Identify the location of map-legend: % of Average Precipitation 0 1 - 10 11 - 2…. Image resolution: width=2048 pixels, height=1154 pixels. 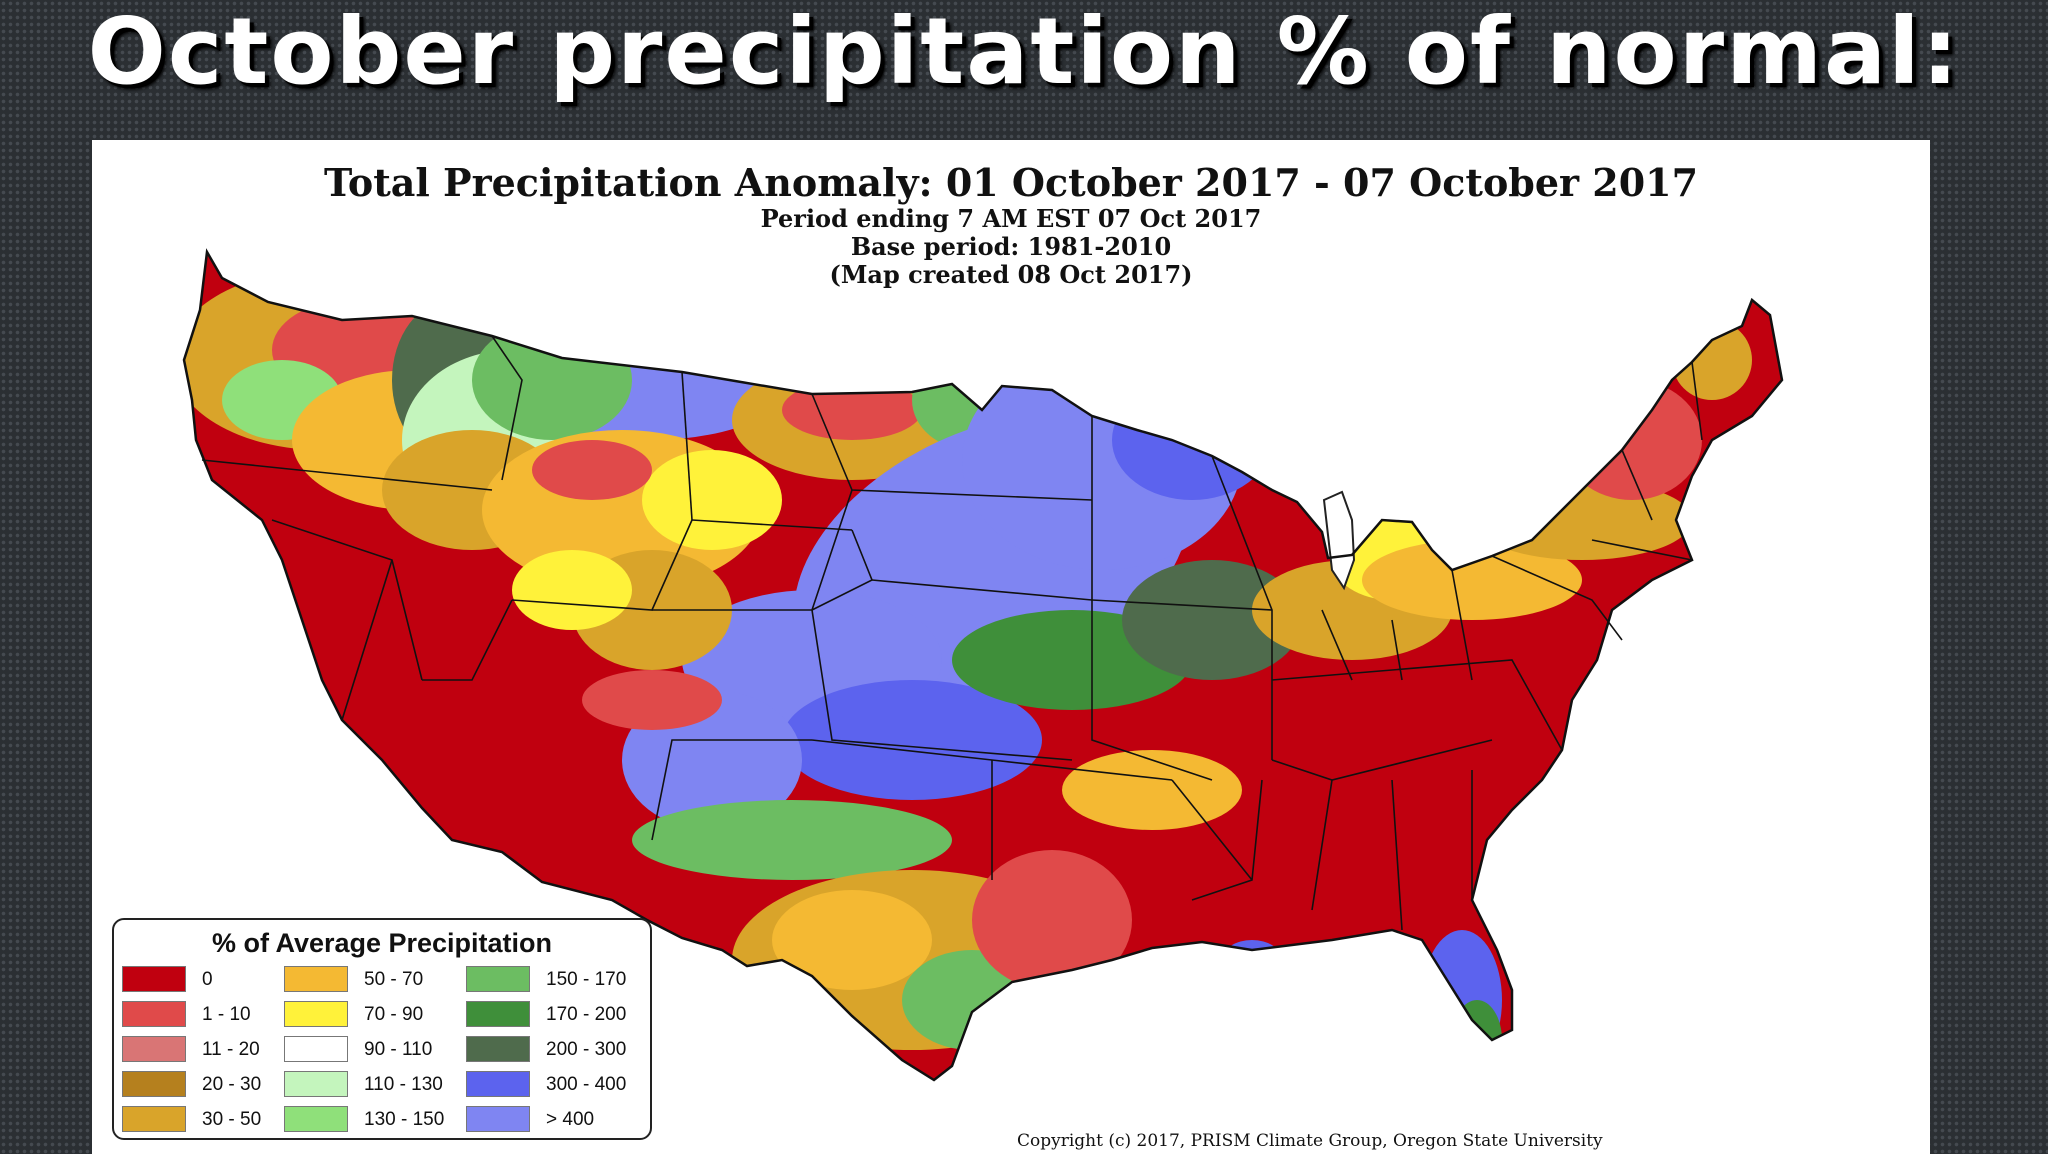
(382, 1029).